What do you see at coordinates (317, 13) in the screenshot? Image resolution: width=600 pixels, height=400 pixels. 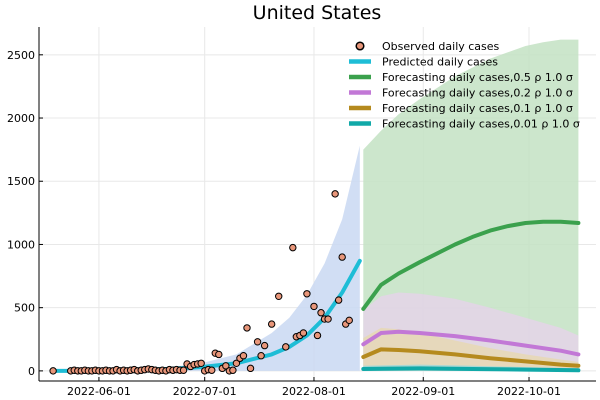 I see `chart-title: United States` at bounding box center [317, 13].